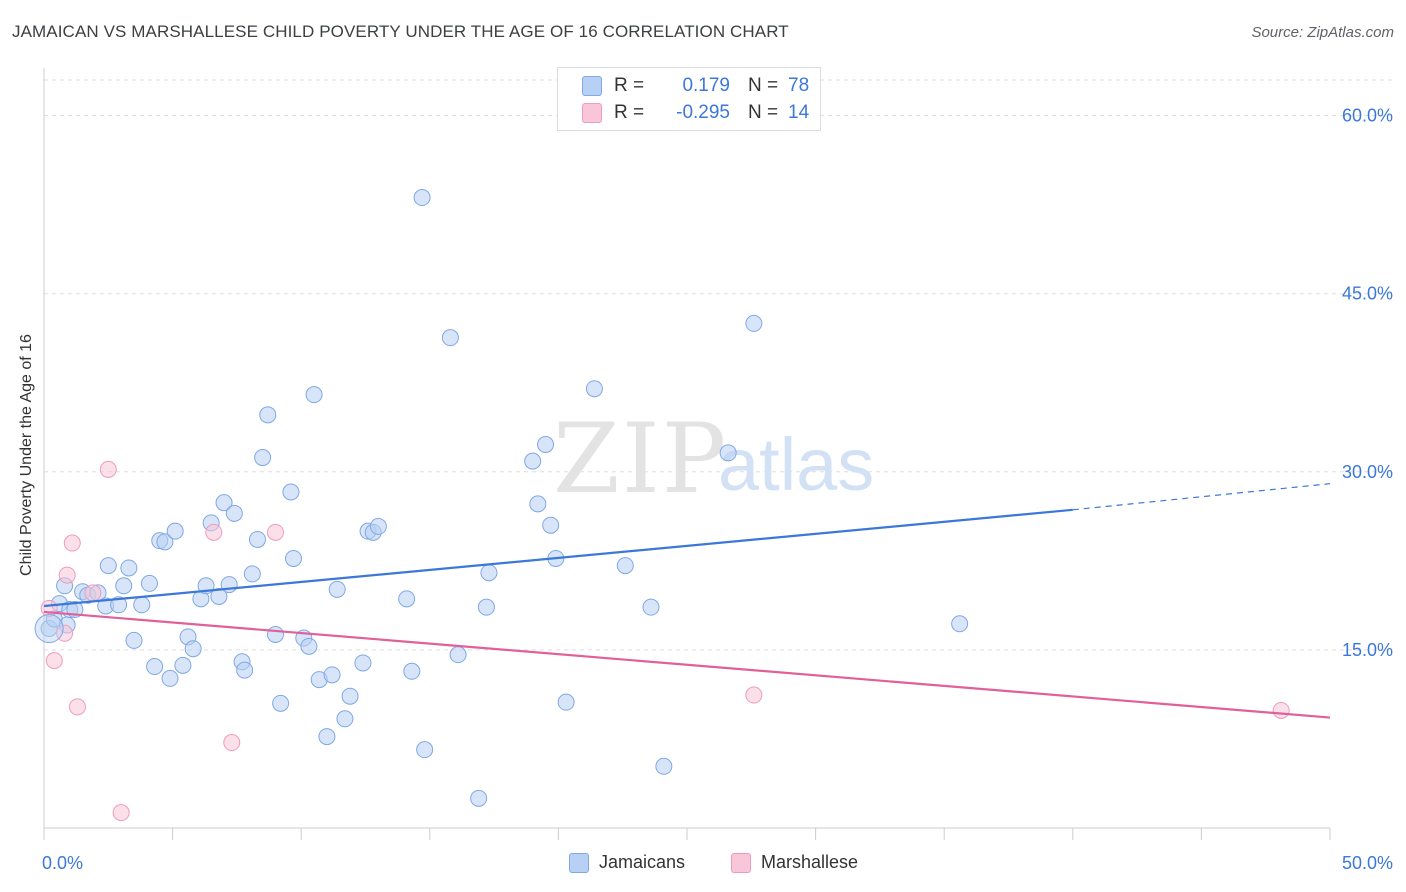 The width and height of the screenshot is (1406, 892). I want to click on y-tick-label: 30.0%, so click(1367, 472).